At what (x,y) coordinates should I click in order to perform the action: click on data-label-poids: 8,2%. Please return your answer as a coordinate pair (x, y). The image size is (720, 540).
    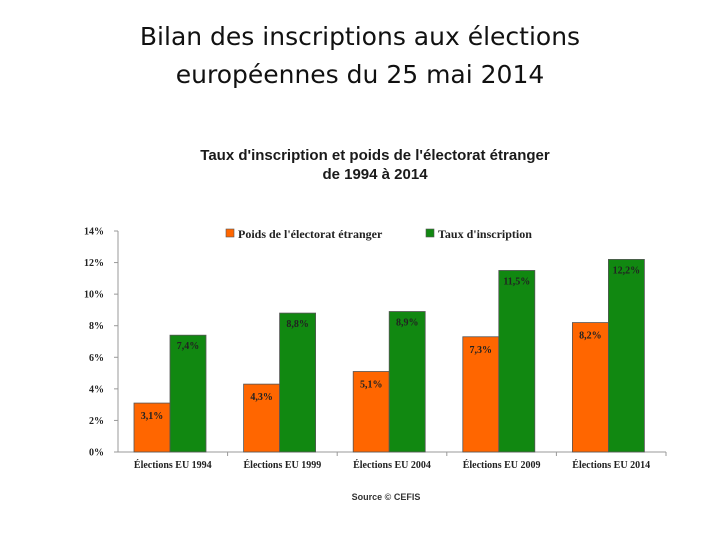
    Looking at the image, I should click on (590, 336).